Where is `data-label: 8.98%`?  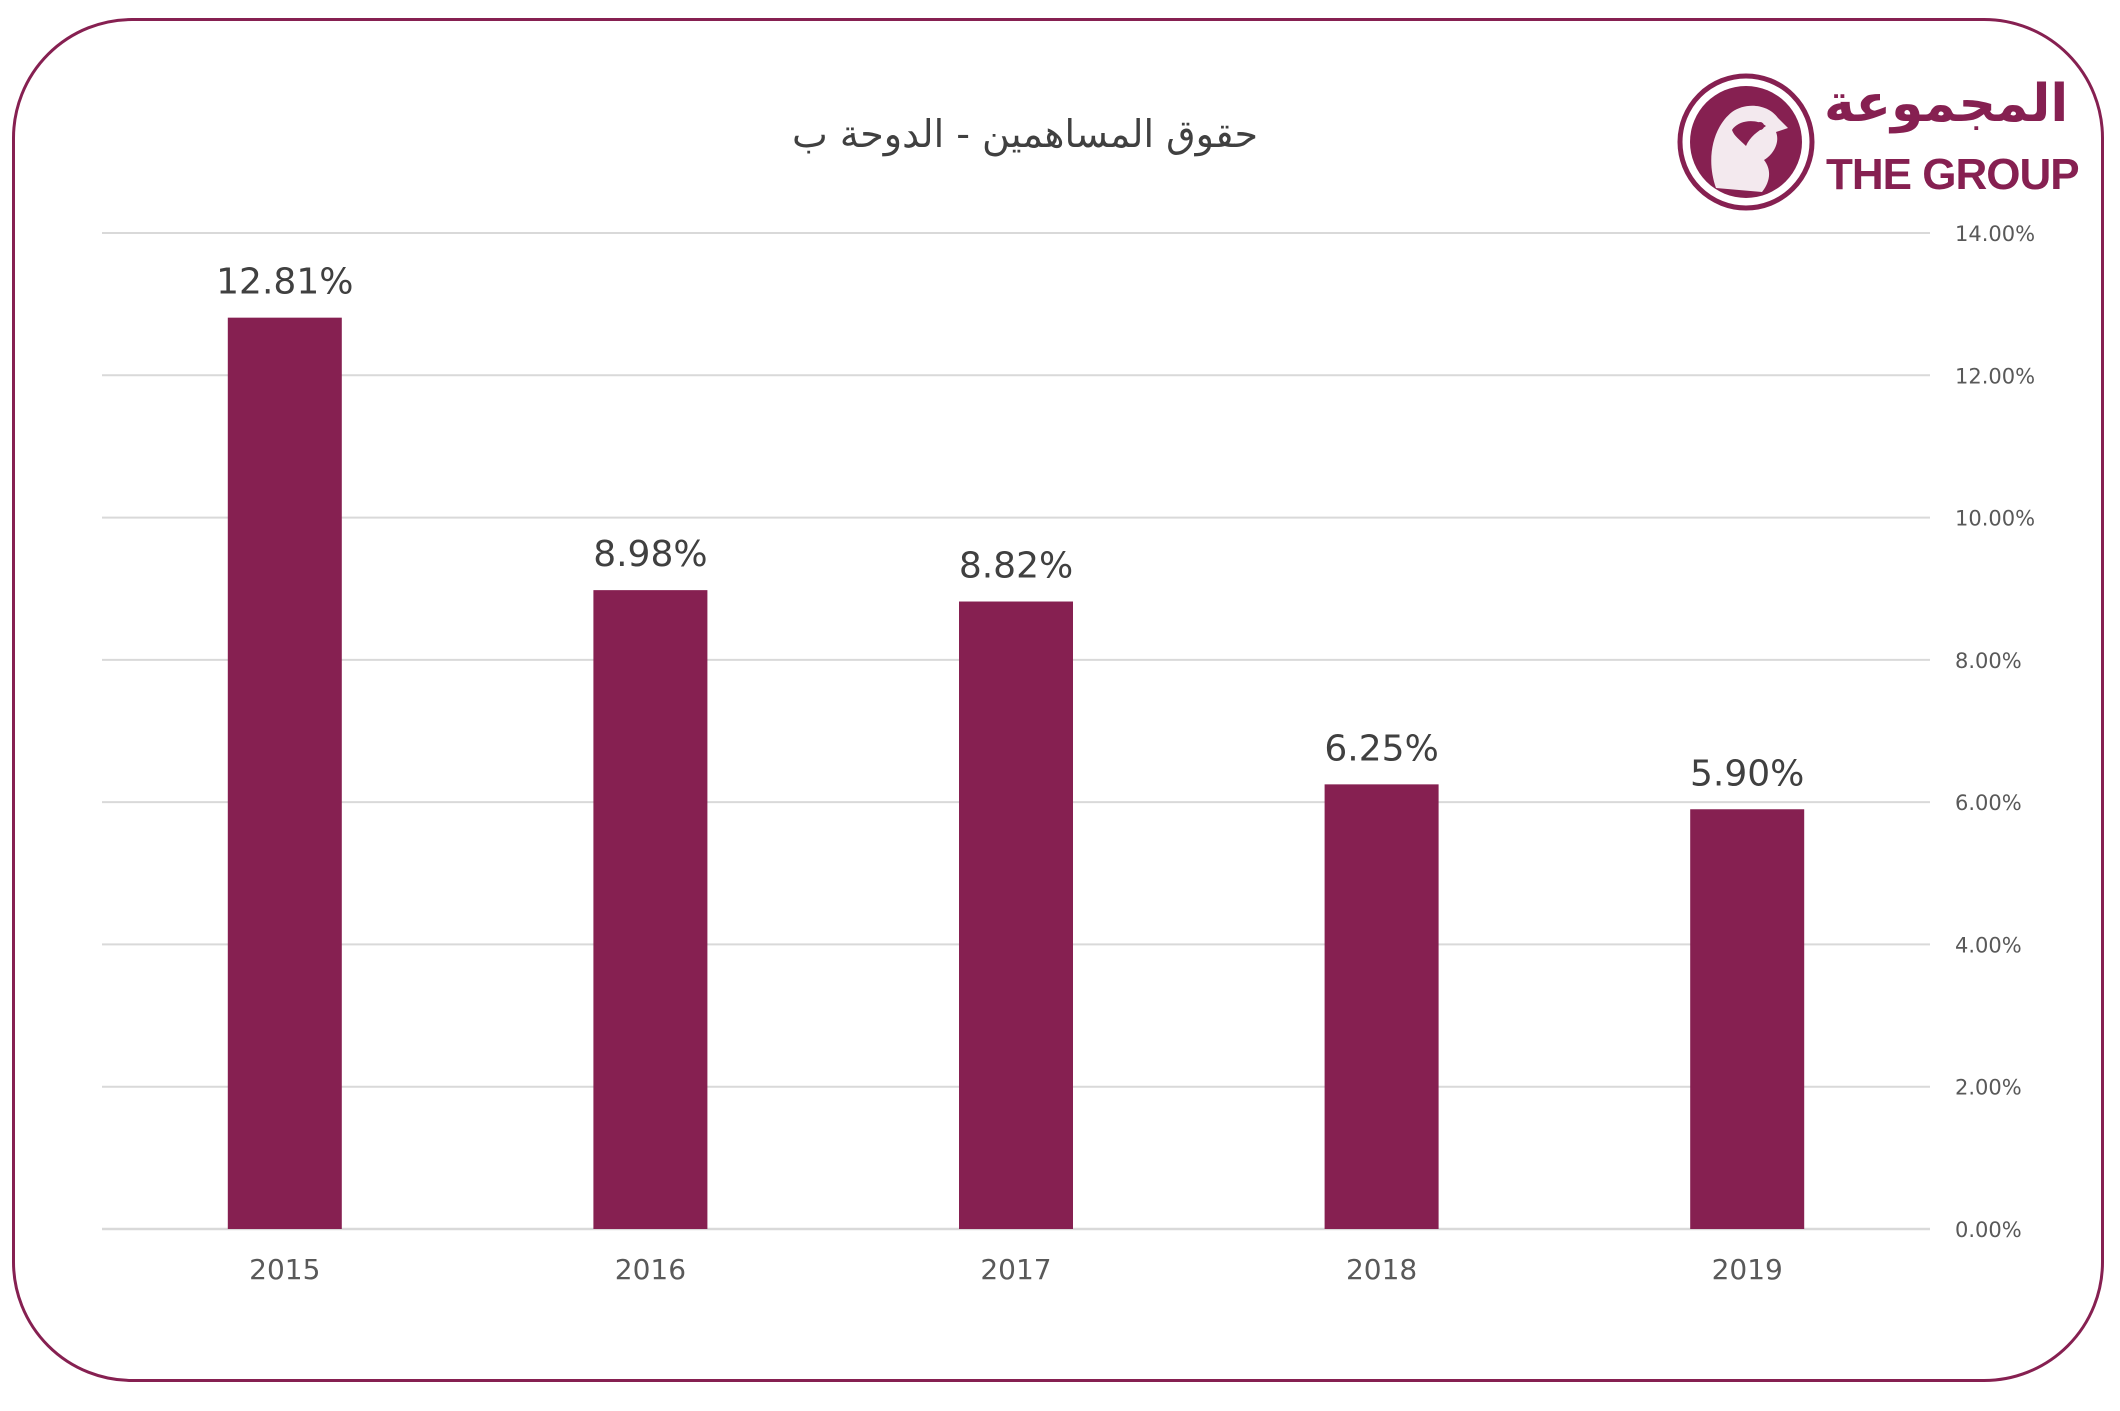 data-label: 8.98% is located at coordinates (650, 554).